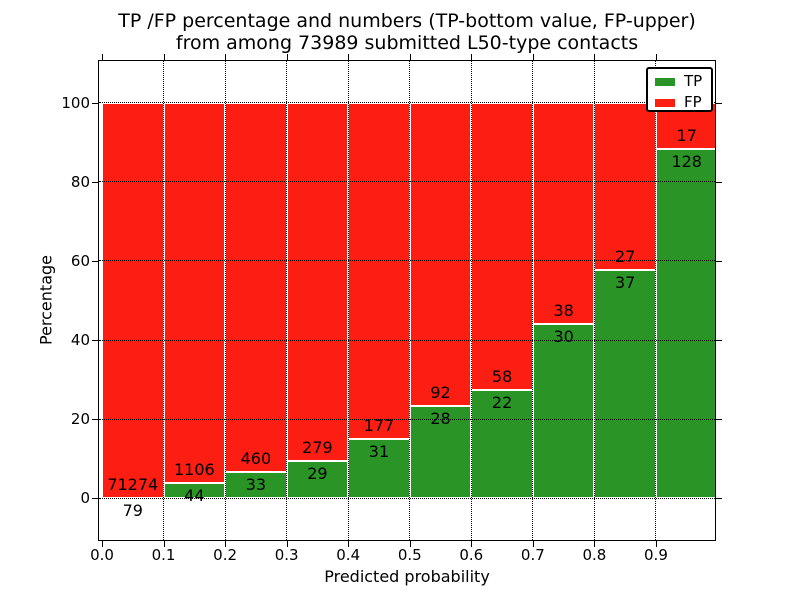 The width and height of the screenshot is (800, 600). Describe the element at coordinates (225, 555) in the screenshot. I see `x-tick-label: 0.2` at that location.